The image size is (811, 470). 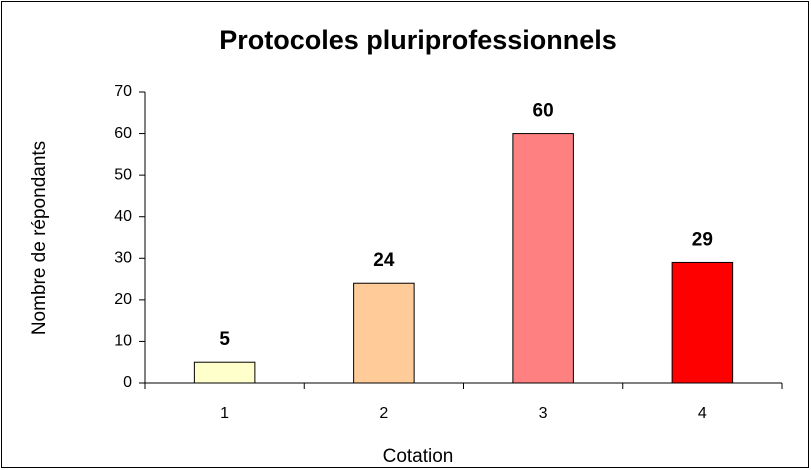 What do you see at coordinates (702, 413) in the screenshot?
I see `x-tick-label: 4` at bounding box center [702, 413].